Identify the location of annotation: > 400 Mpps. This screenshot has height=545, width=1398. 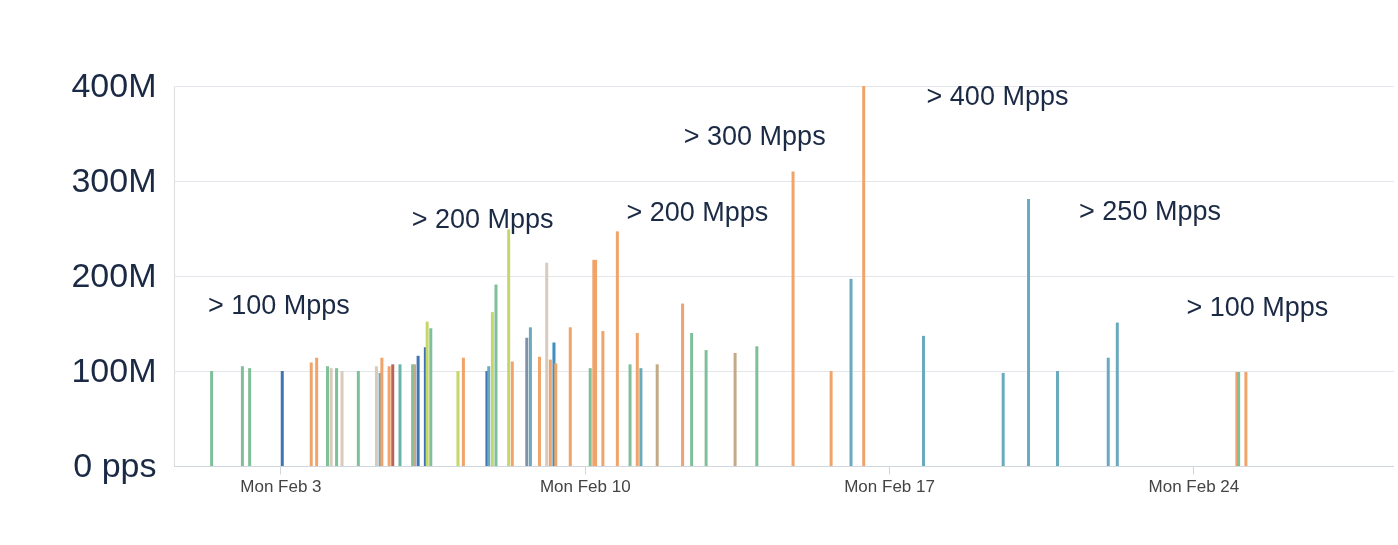
(997, 96).